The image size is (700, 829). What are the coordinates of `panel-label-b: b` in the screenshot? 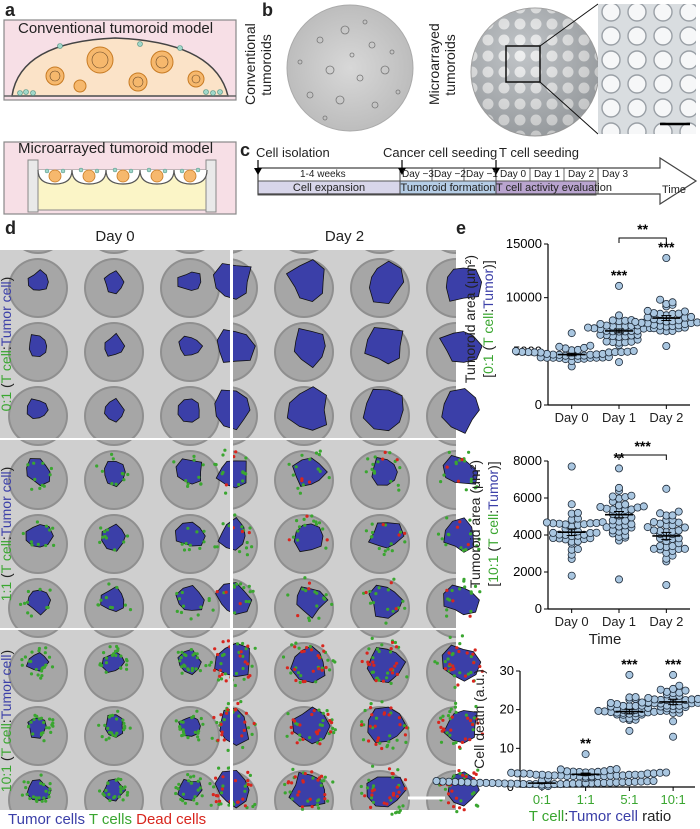 It's located at (267, 10).